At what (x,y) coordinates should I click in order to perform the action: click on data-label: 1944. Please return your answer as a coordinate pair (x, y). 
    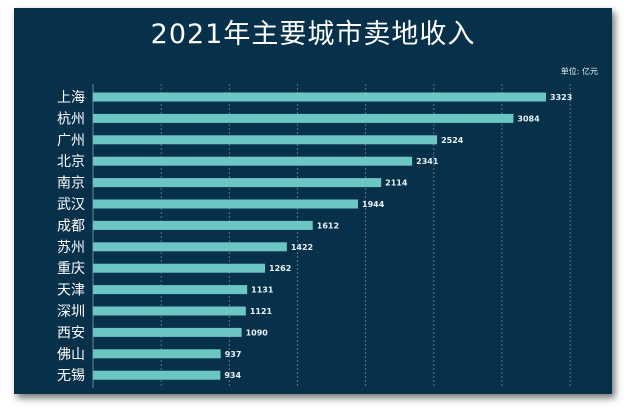
    Looking at the image, I should click on (373, 204).